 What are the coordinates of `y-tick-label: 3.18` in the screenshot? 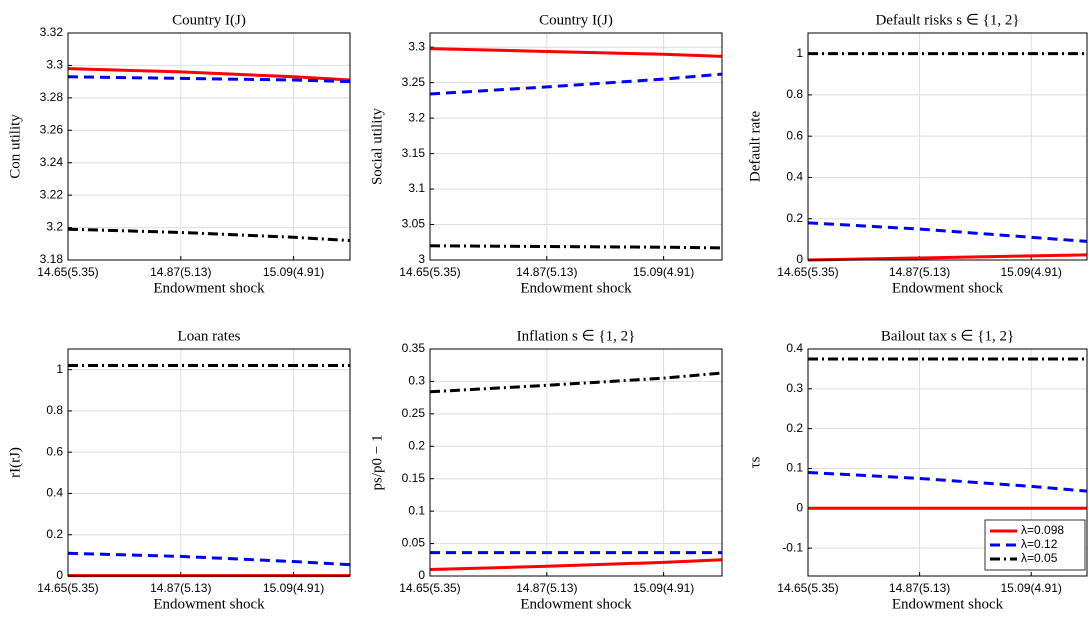 It's located at (52, 259).